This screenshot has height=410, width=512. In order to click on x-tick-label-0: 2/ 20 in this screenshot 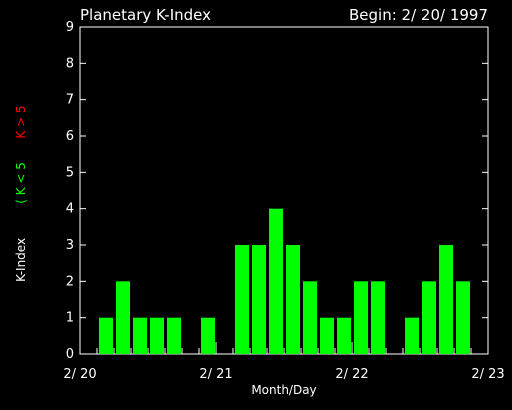, I will do `click(79, 374)`.